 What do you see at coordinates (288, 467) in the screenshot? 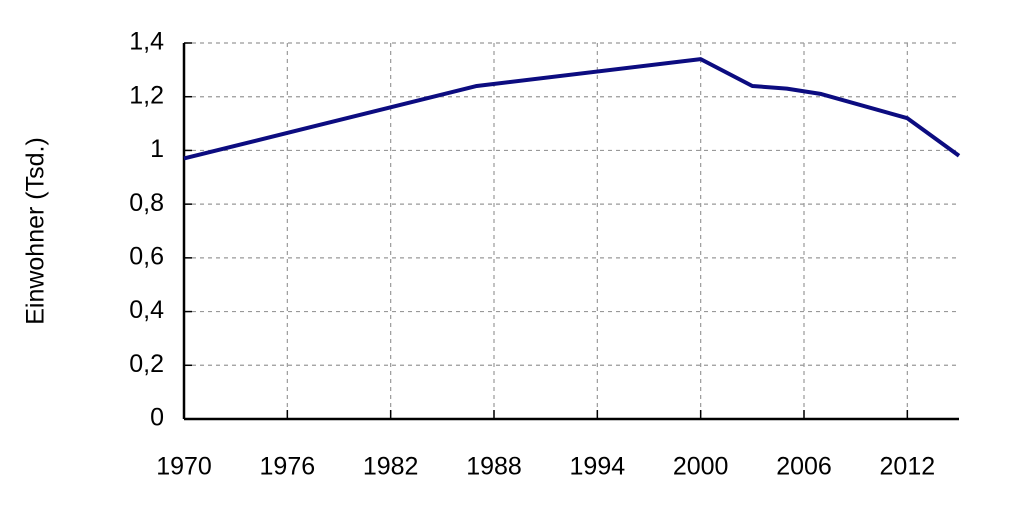
I see `x-tick-label: 1976` at bounding box center [288, 467].